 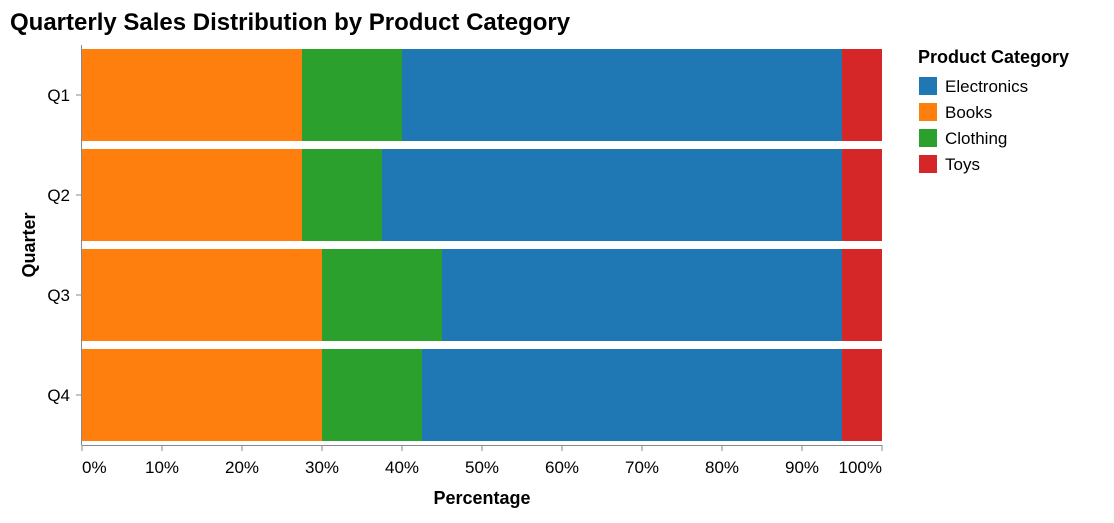 What do you see at coordinates (642, 467) in the screenshot?
I see `x-tick-label: 70%` at bounding box center [642, 467].